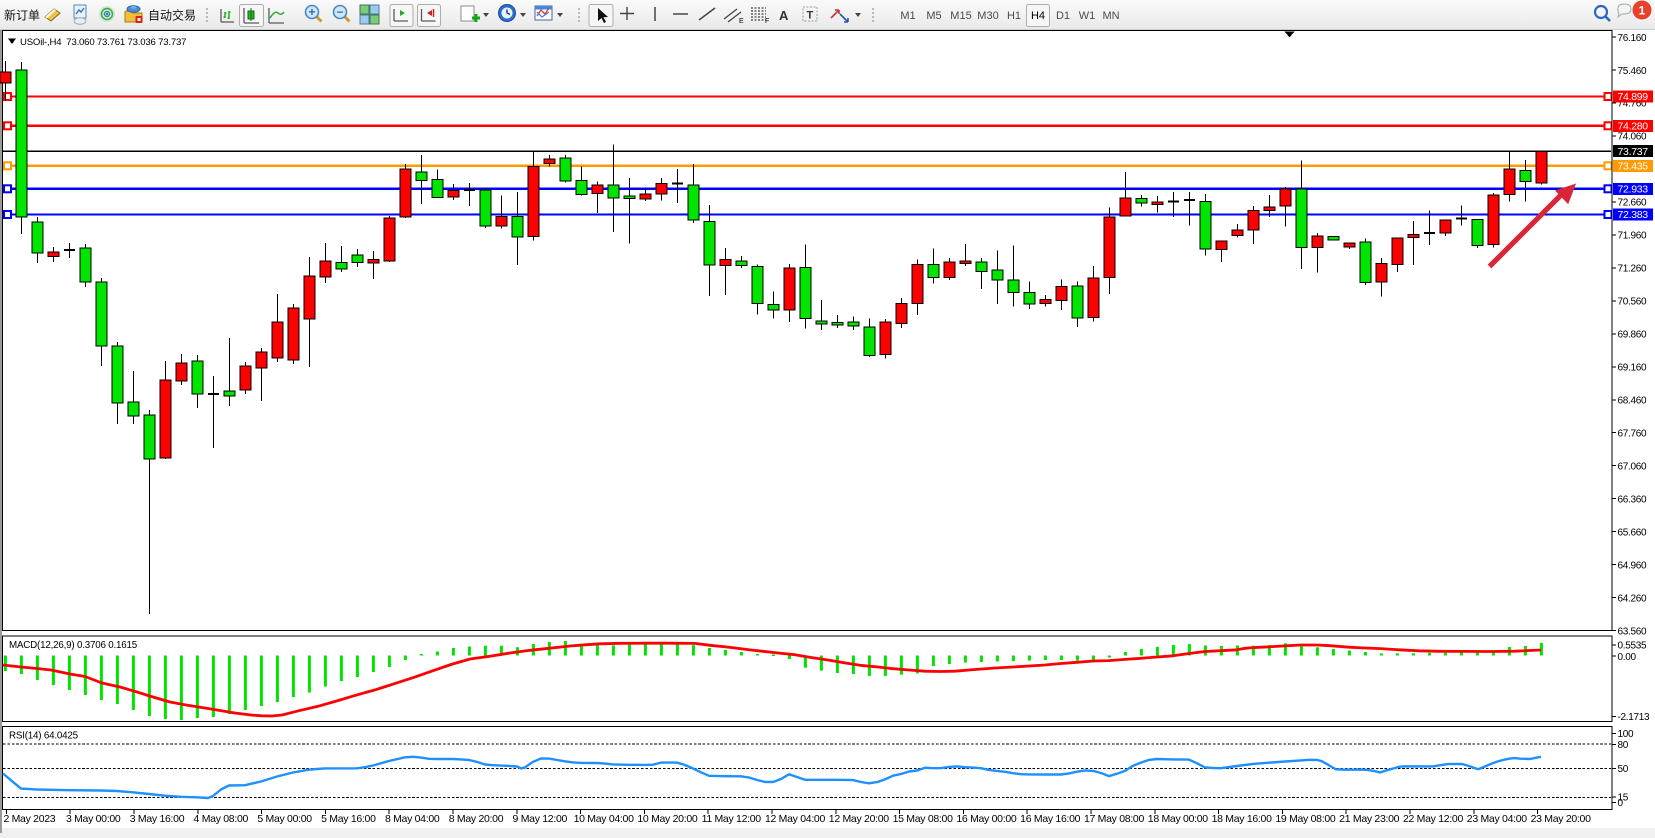 The height and width of the screenshot is (838, 1655). What do you see at coordinates (1633, 38) in the screenshot?
I see `svg-text: 76.160` at bounding box center [1633, 38].